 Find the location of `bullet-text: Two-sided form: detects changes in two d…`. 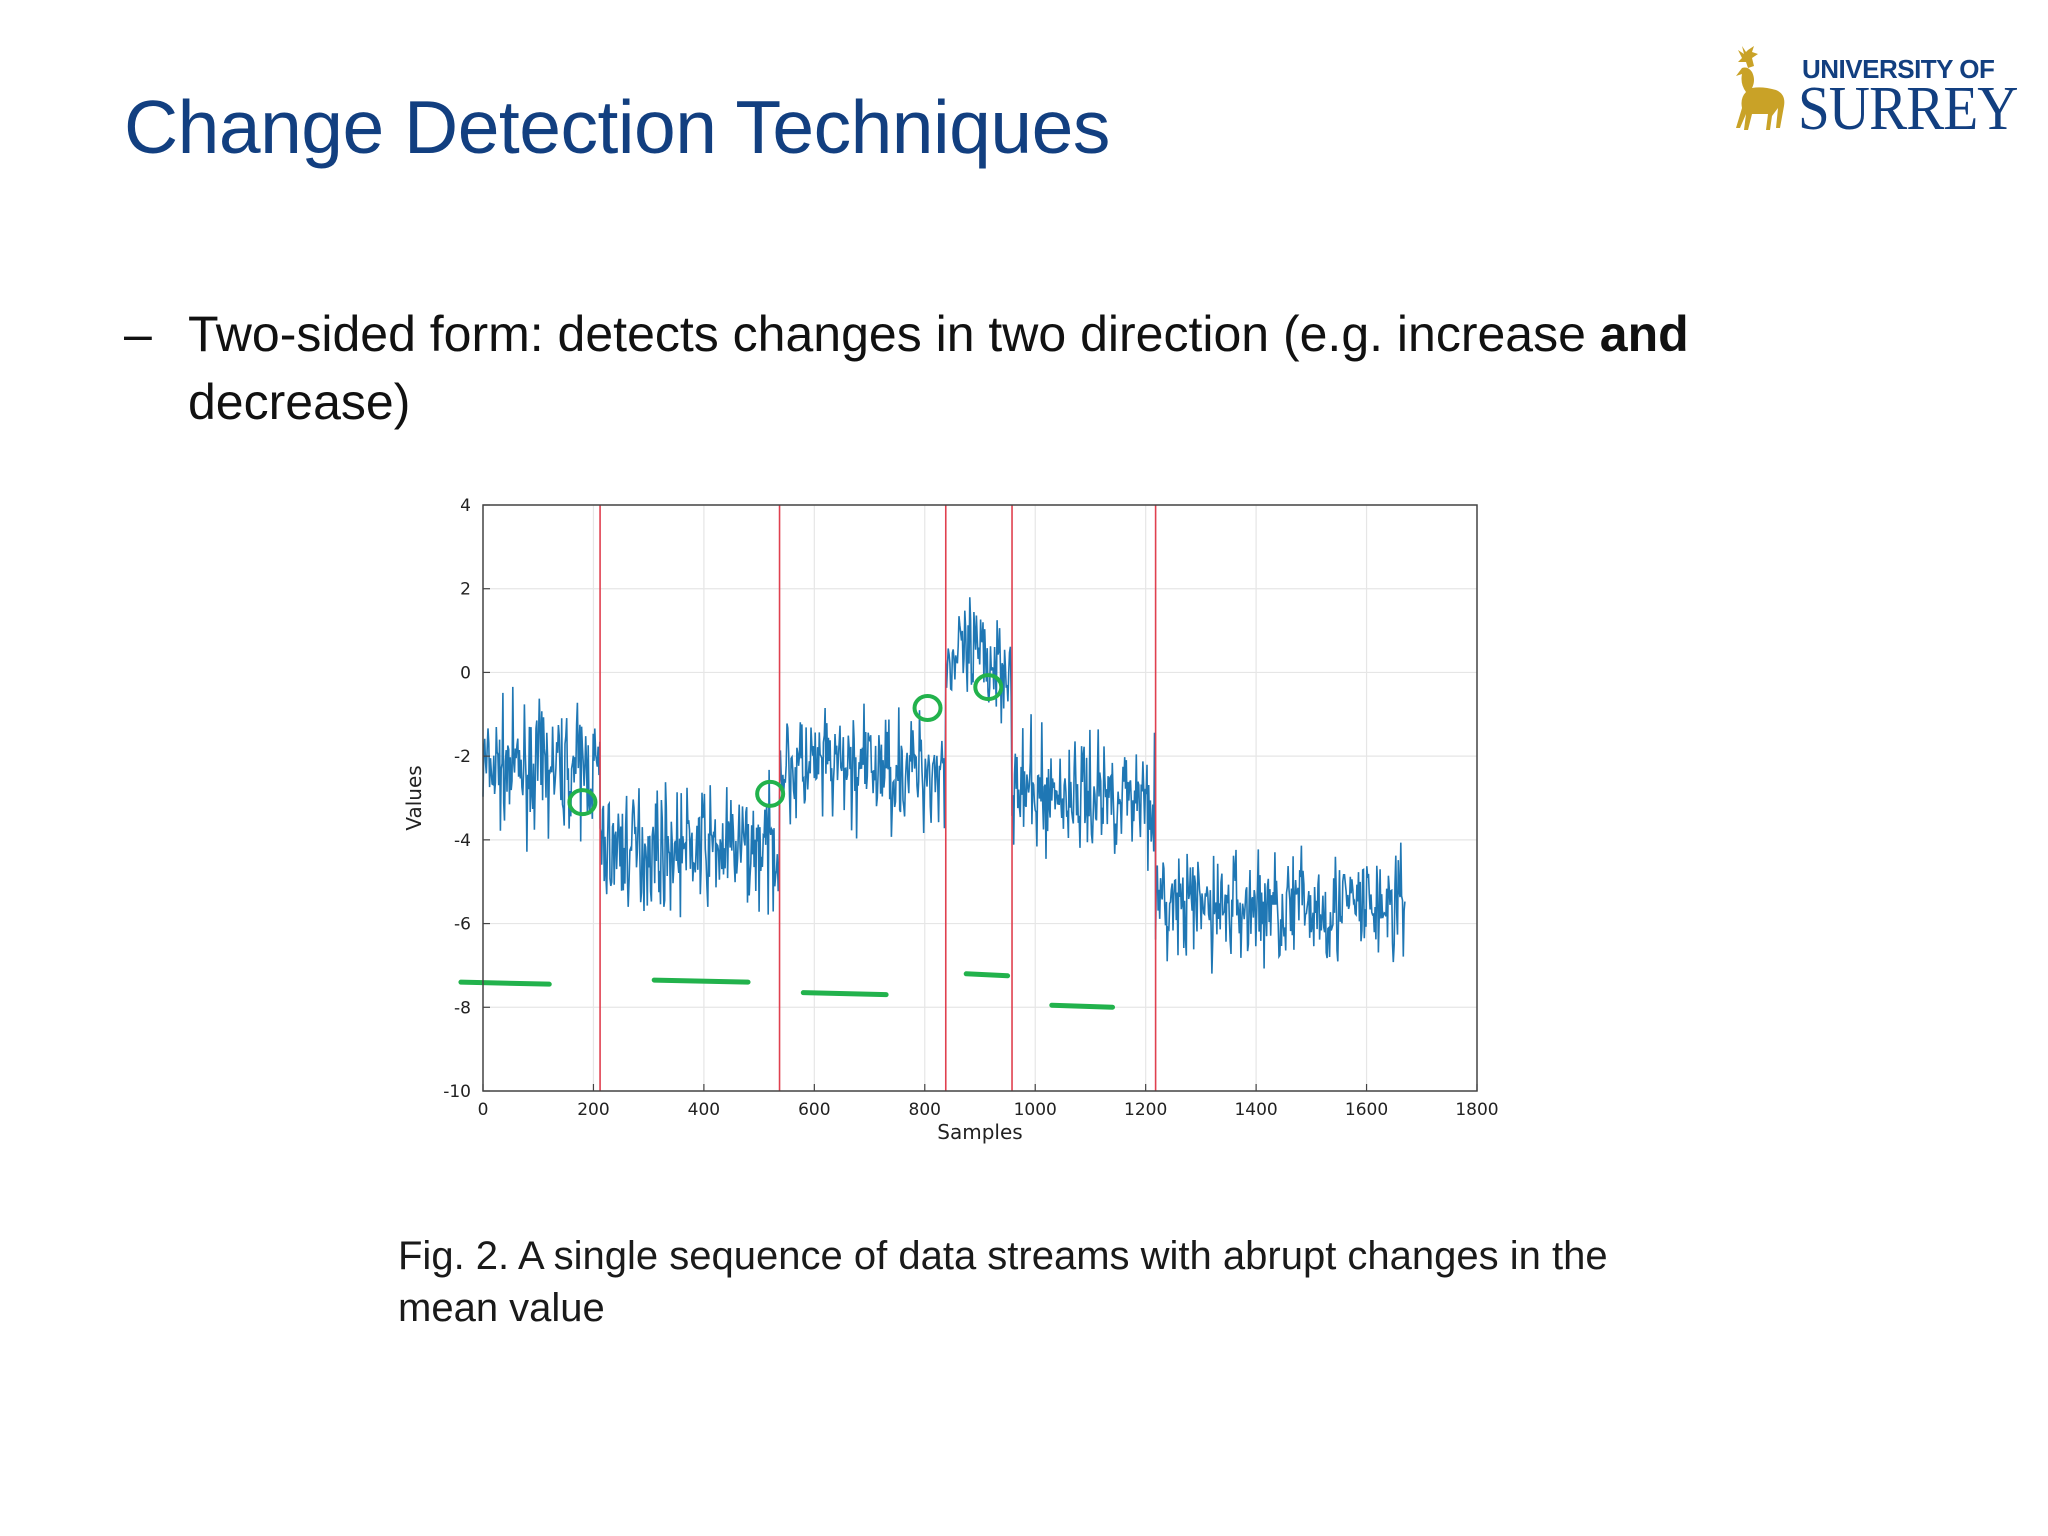

bullet-text: Two-sided form: detects changes in two d… is located at coordinates (968, 368).